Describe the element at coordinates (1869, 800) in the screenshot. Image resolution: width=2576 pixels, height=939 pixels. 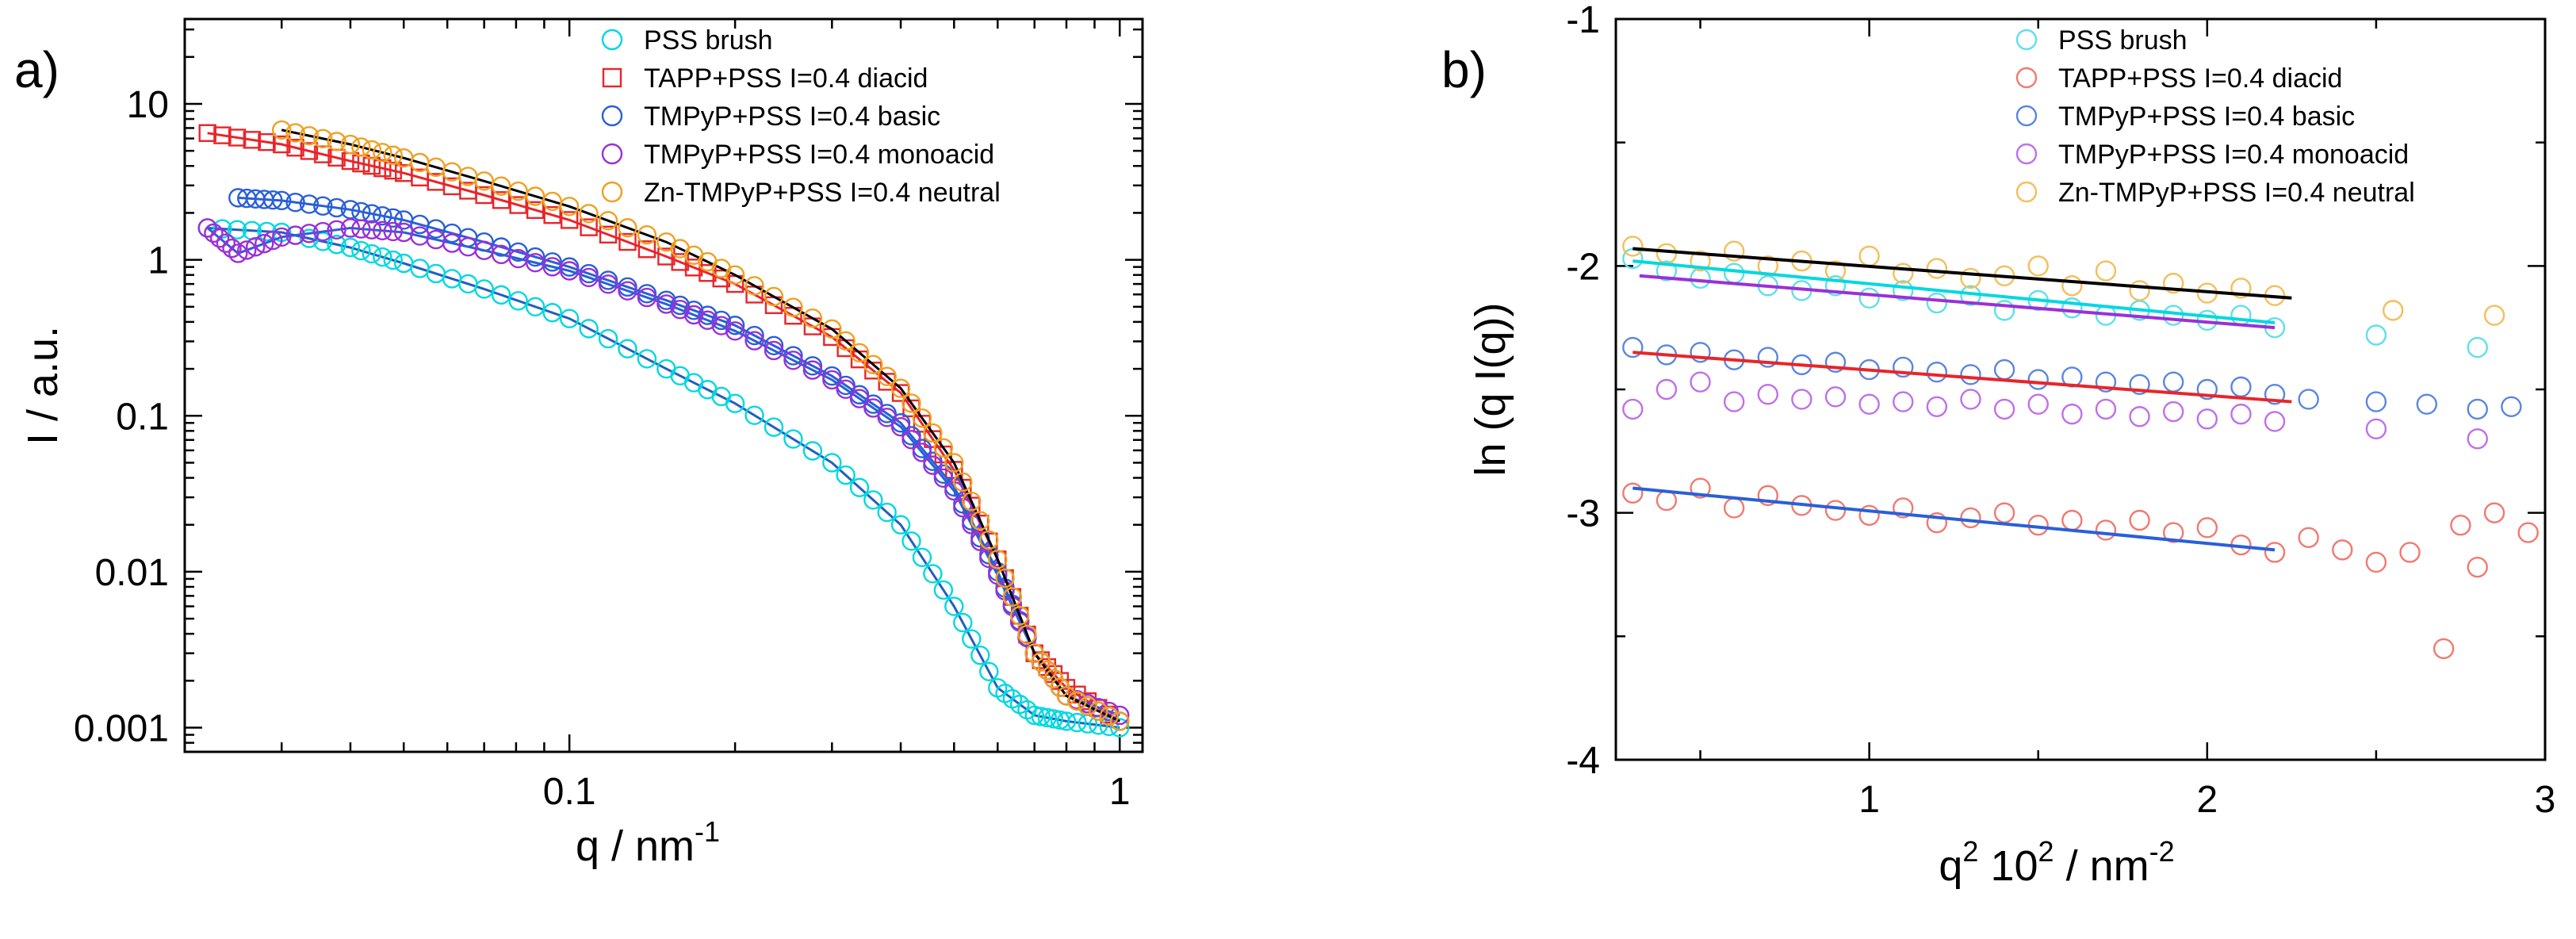
I see `x-tick-label-b: 1` at that location.